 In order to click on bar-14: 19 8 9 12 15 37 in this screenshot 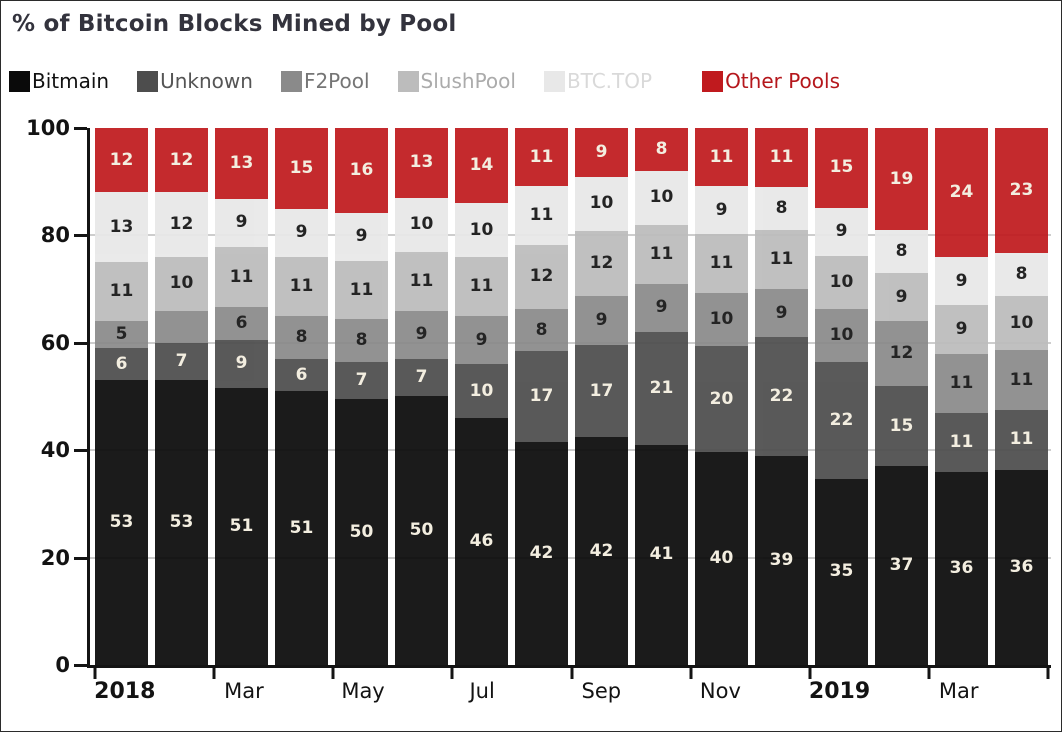, I will do `click(901, 396)`.